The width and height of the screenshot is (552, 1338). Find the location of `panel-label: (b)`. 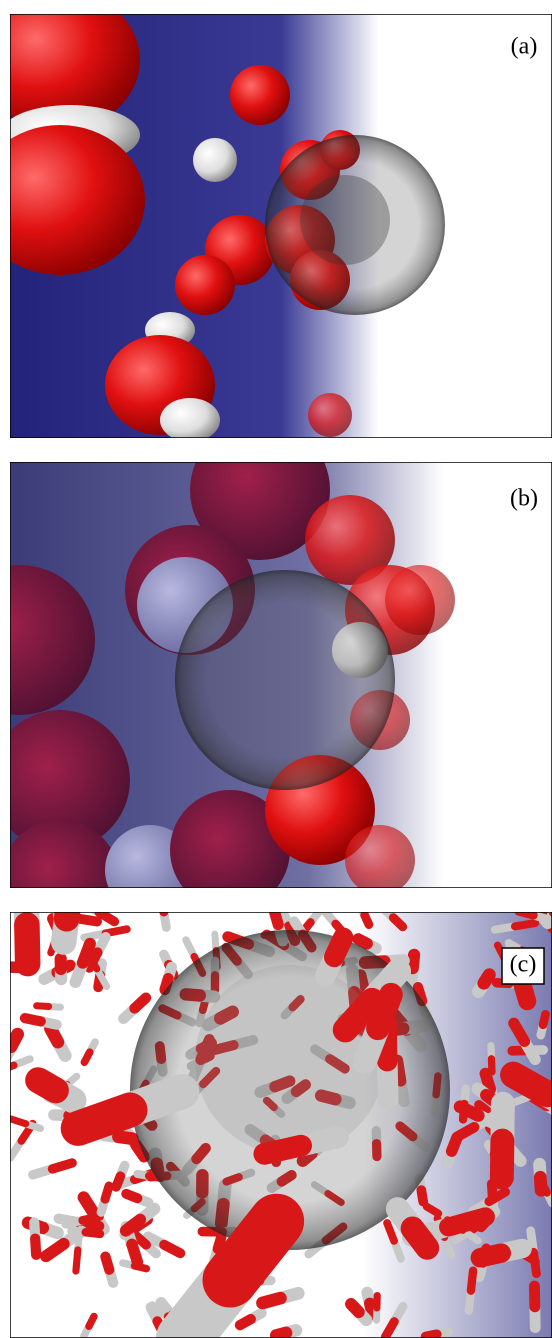

panel-label: (b) is located at coordinates (524, 499).